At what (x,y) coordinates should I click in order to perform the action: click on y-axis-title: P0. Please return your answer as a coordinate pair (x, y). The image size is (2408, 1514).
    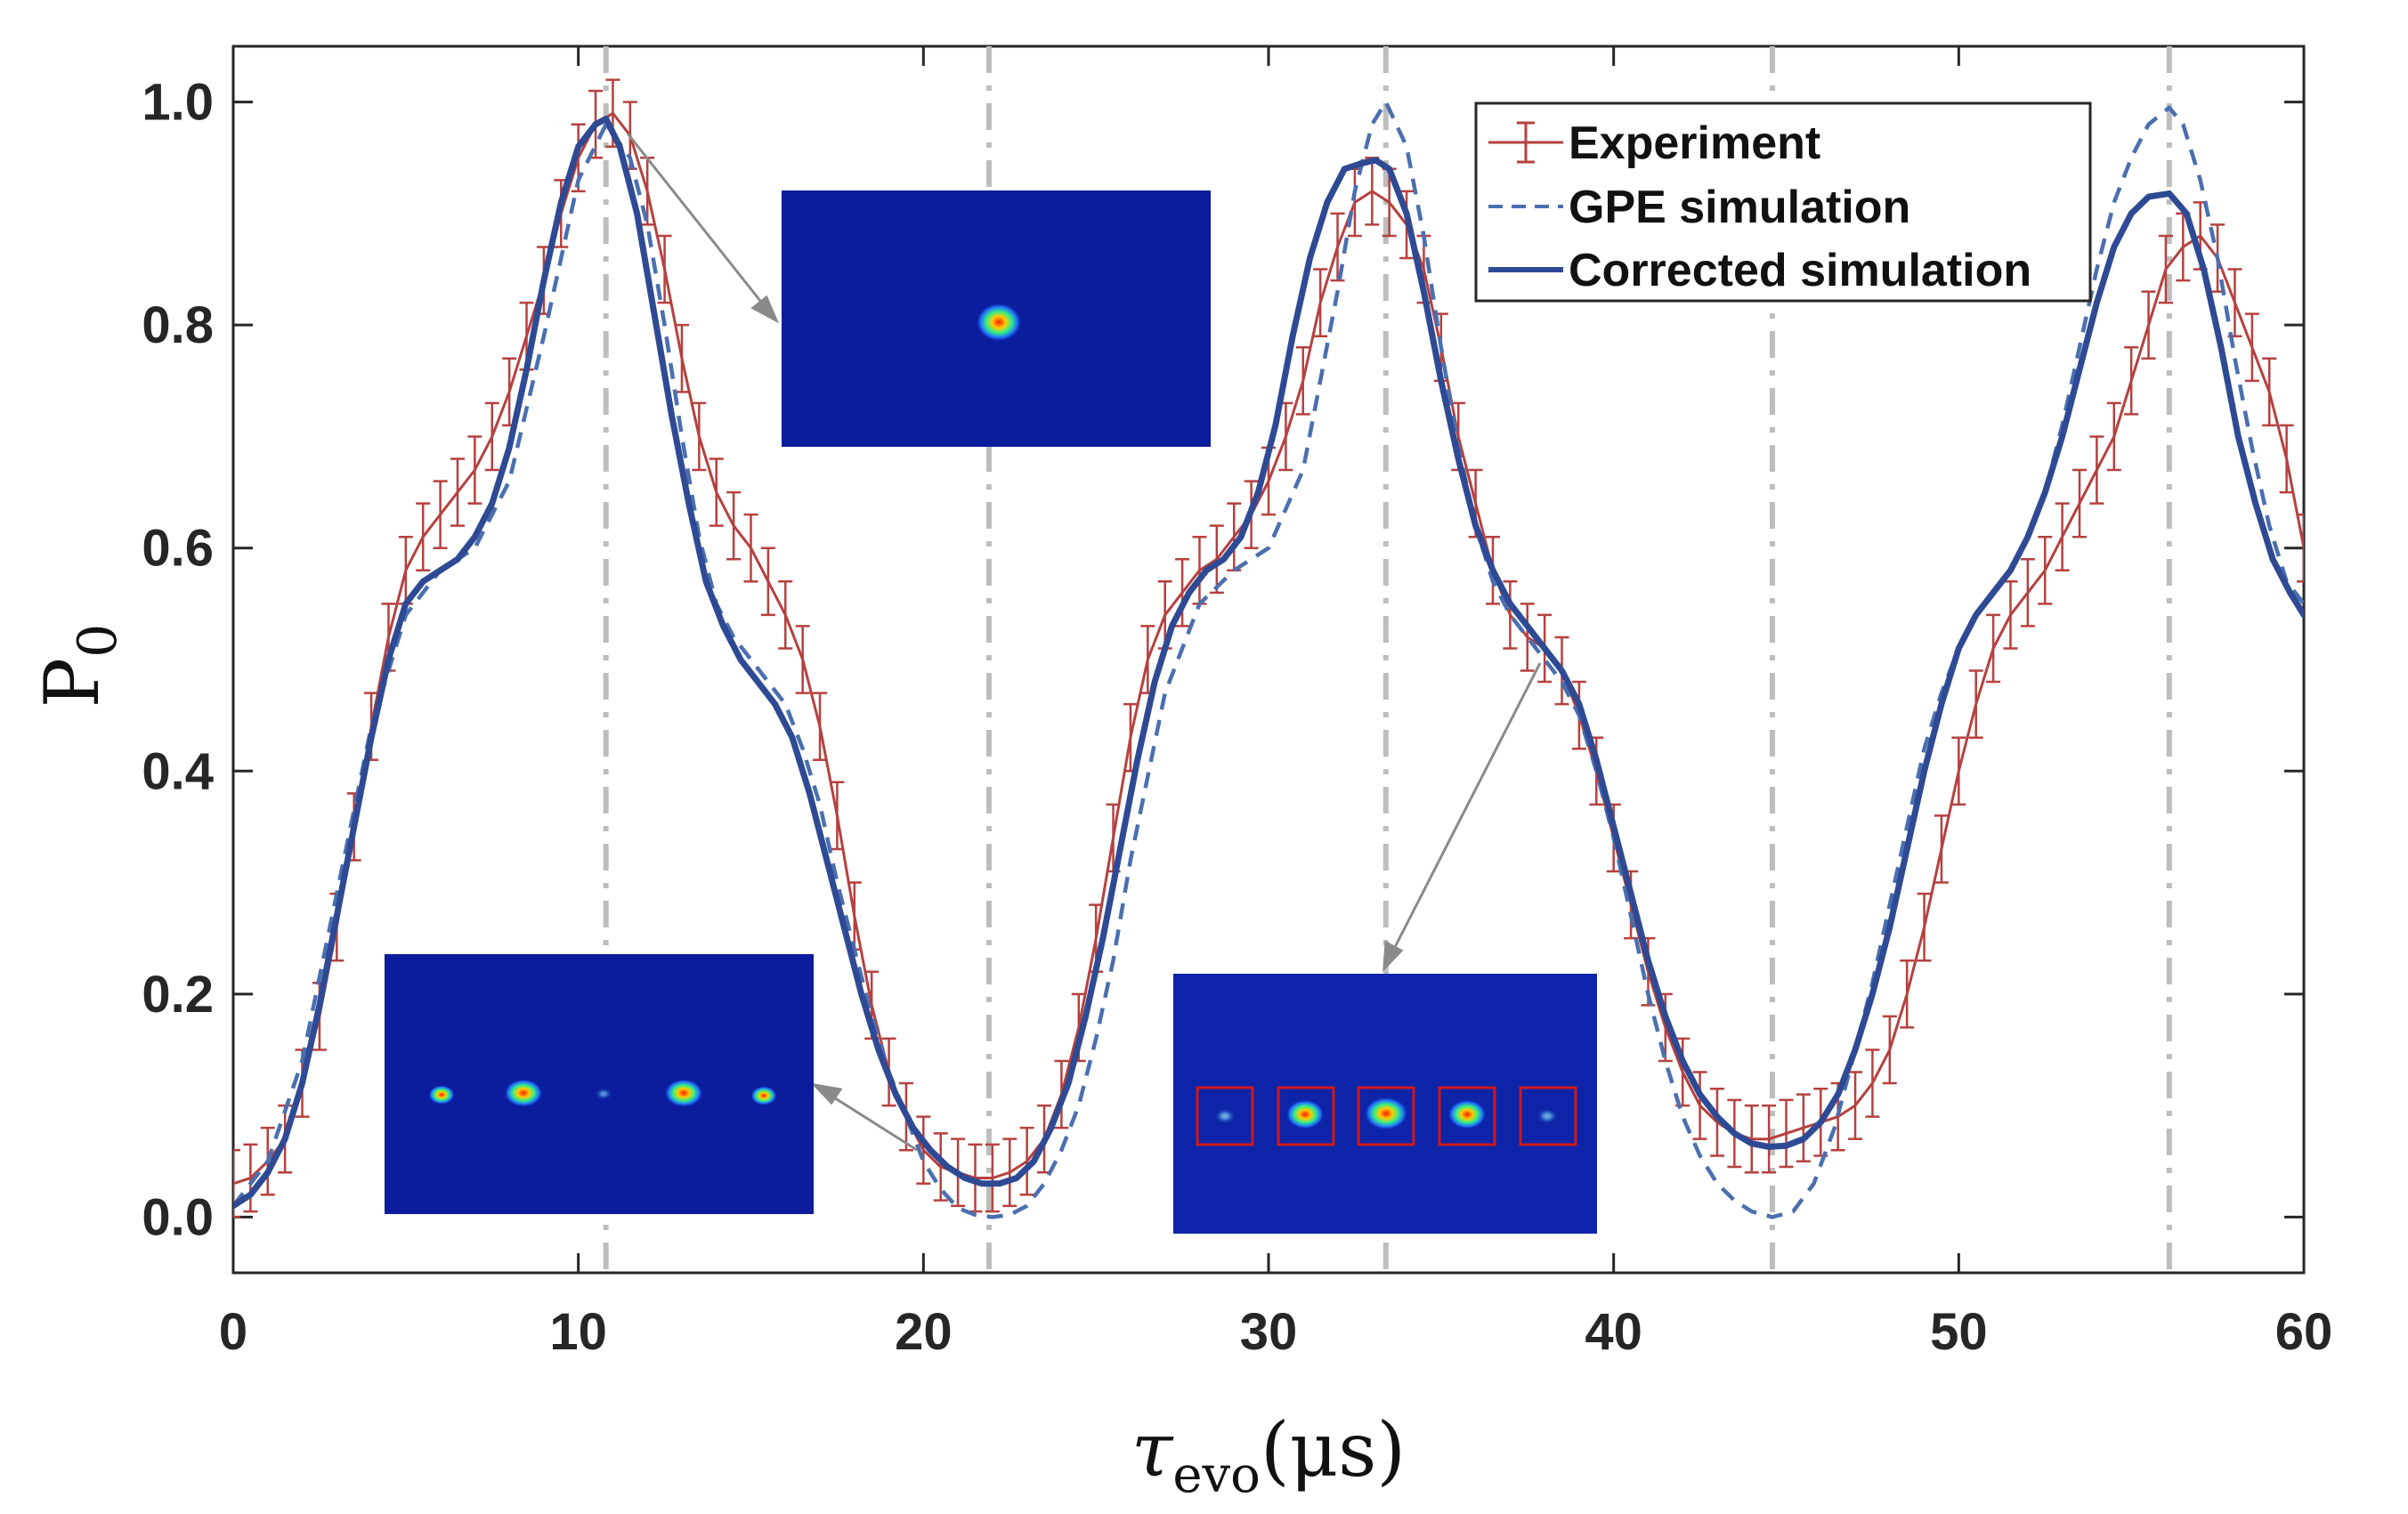
    Looking at the image, I should click on (78, 666).